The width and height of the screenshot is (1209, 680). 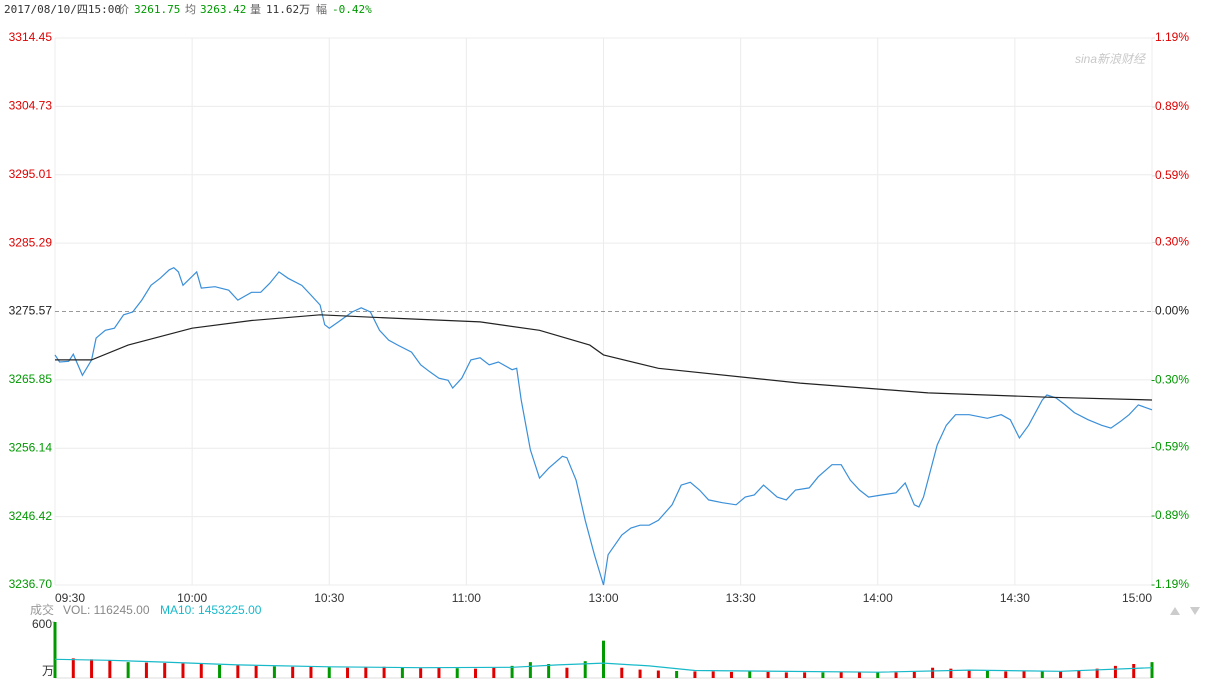 I want to click on y2-tick-label: -0.89%, so click(x=1170, y=515).